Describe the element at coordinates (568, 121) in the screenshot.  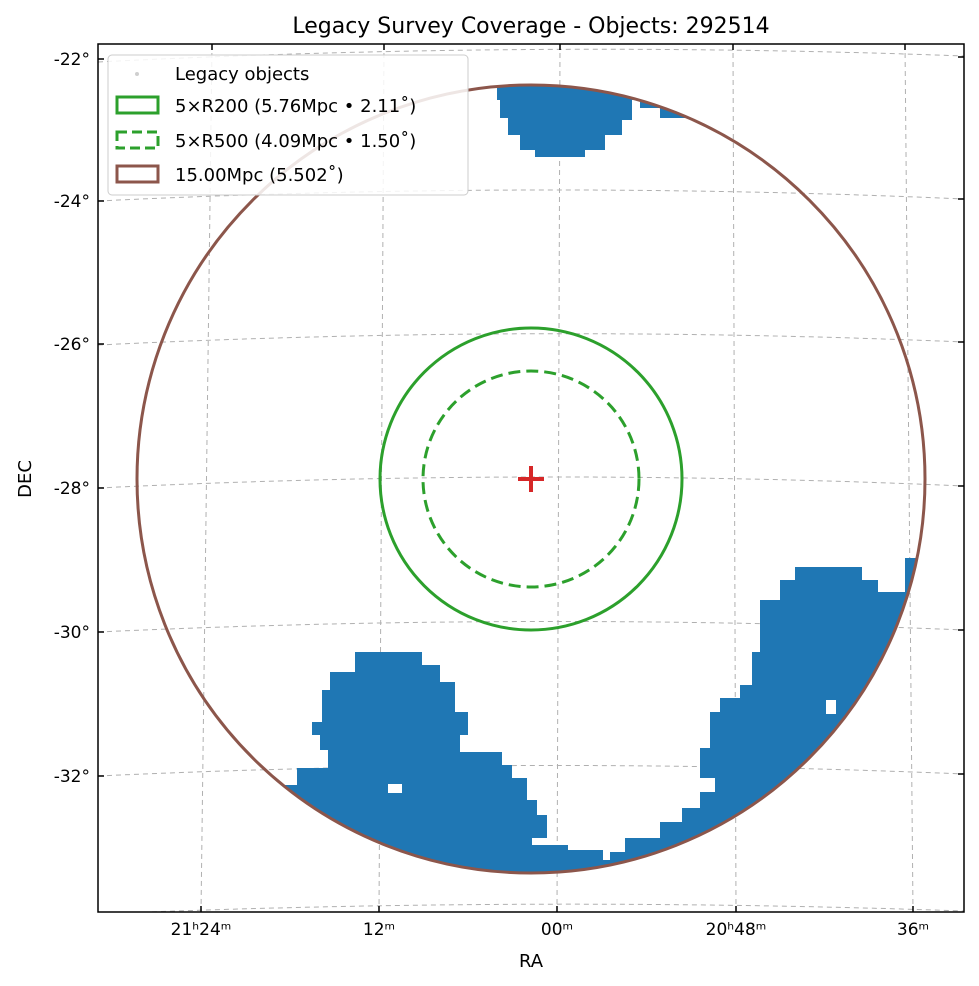
I see `coverage-patch-north` at that location.